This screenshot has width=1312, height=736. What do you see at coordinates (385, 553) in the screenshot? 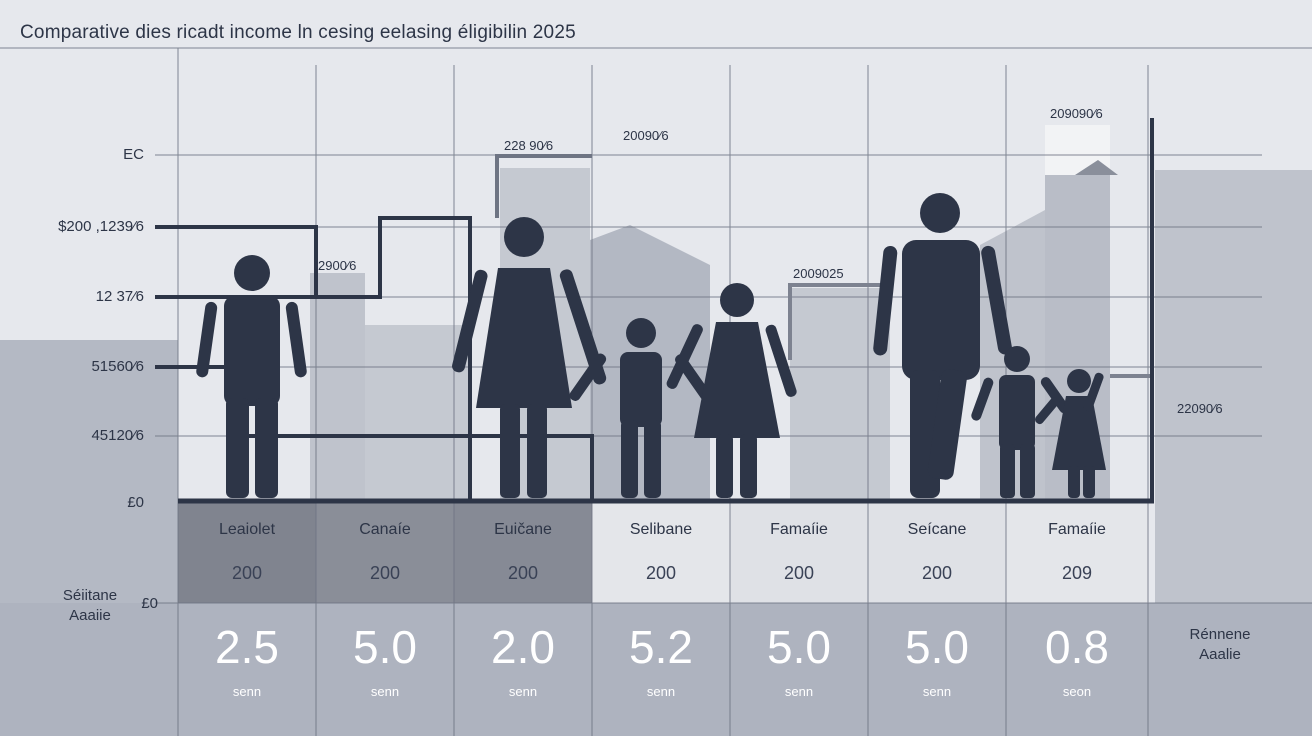
I see `cell-col2` at bounding box center [385, 553].